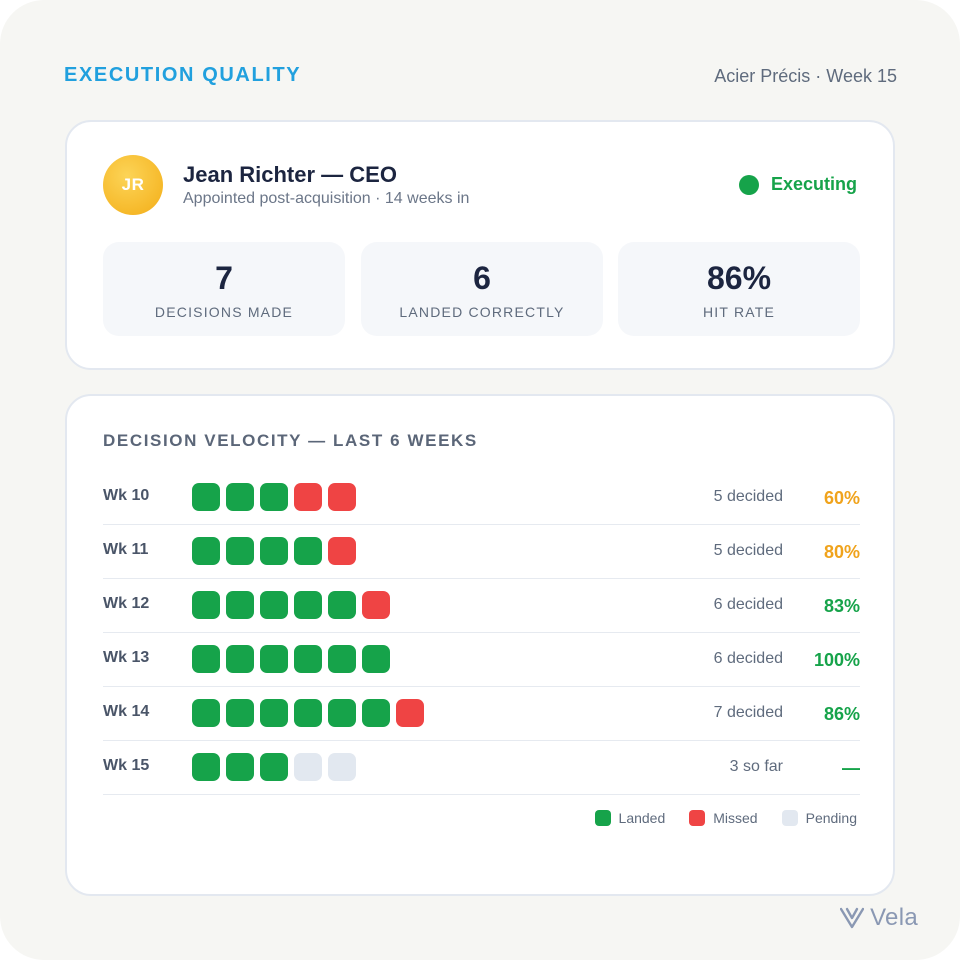 The width and height of the screenshot is (960, 960). Describe the element at coordinates (602, 818) in the screenshot. I see `legend-swatch-landed` at that location.